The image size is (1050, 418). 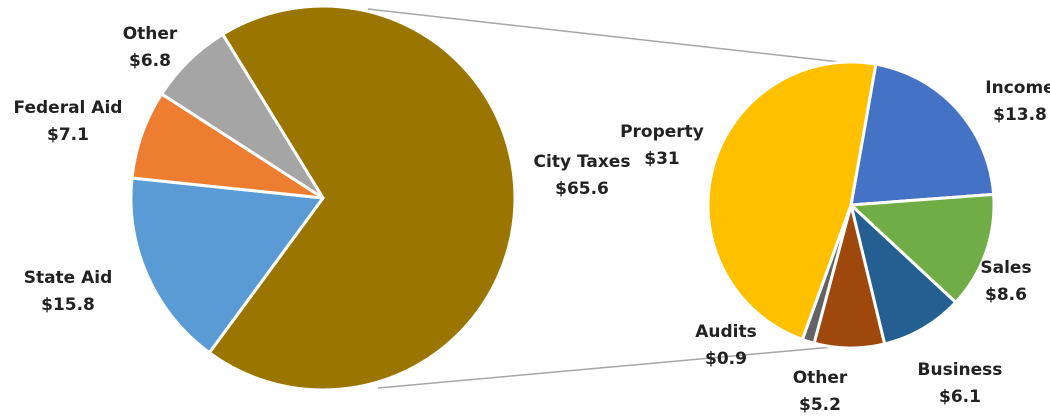 What do you see at coordinates (960, 397) in the screenshot?
I see `slice-value-label: $6.1` at bounding box center [960, 397].